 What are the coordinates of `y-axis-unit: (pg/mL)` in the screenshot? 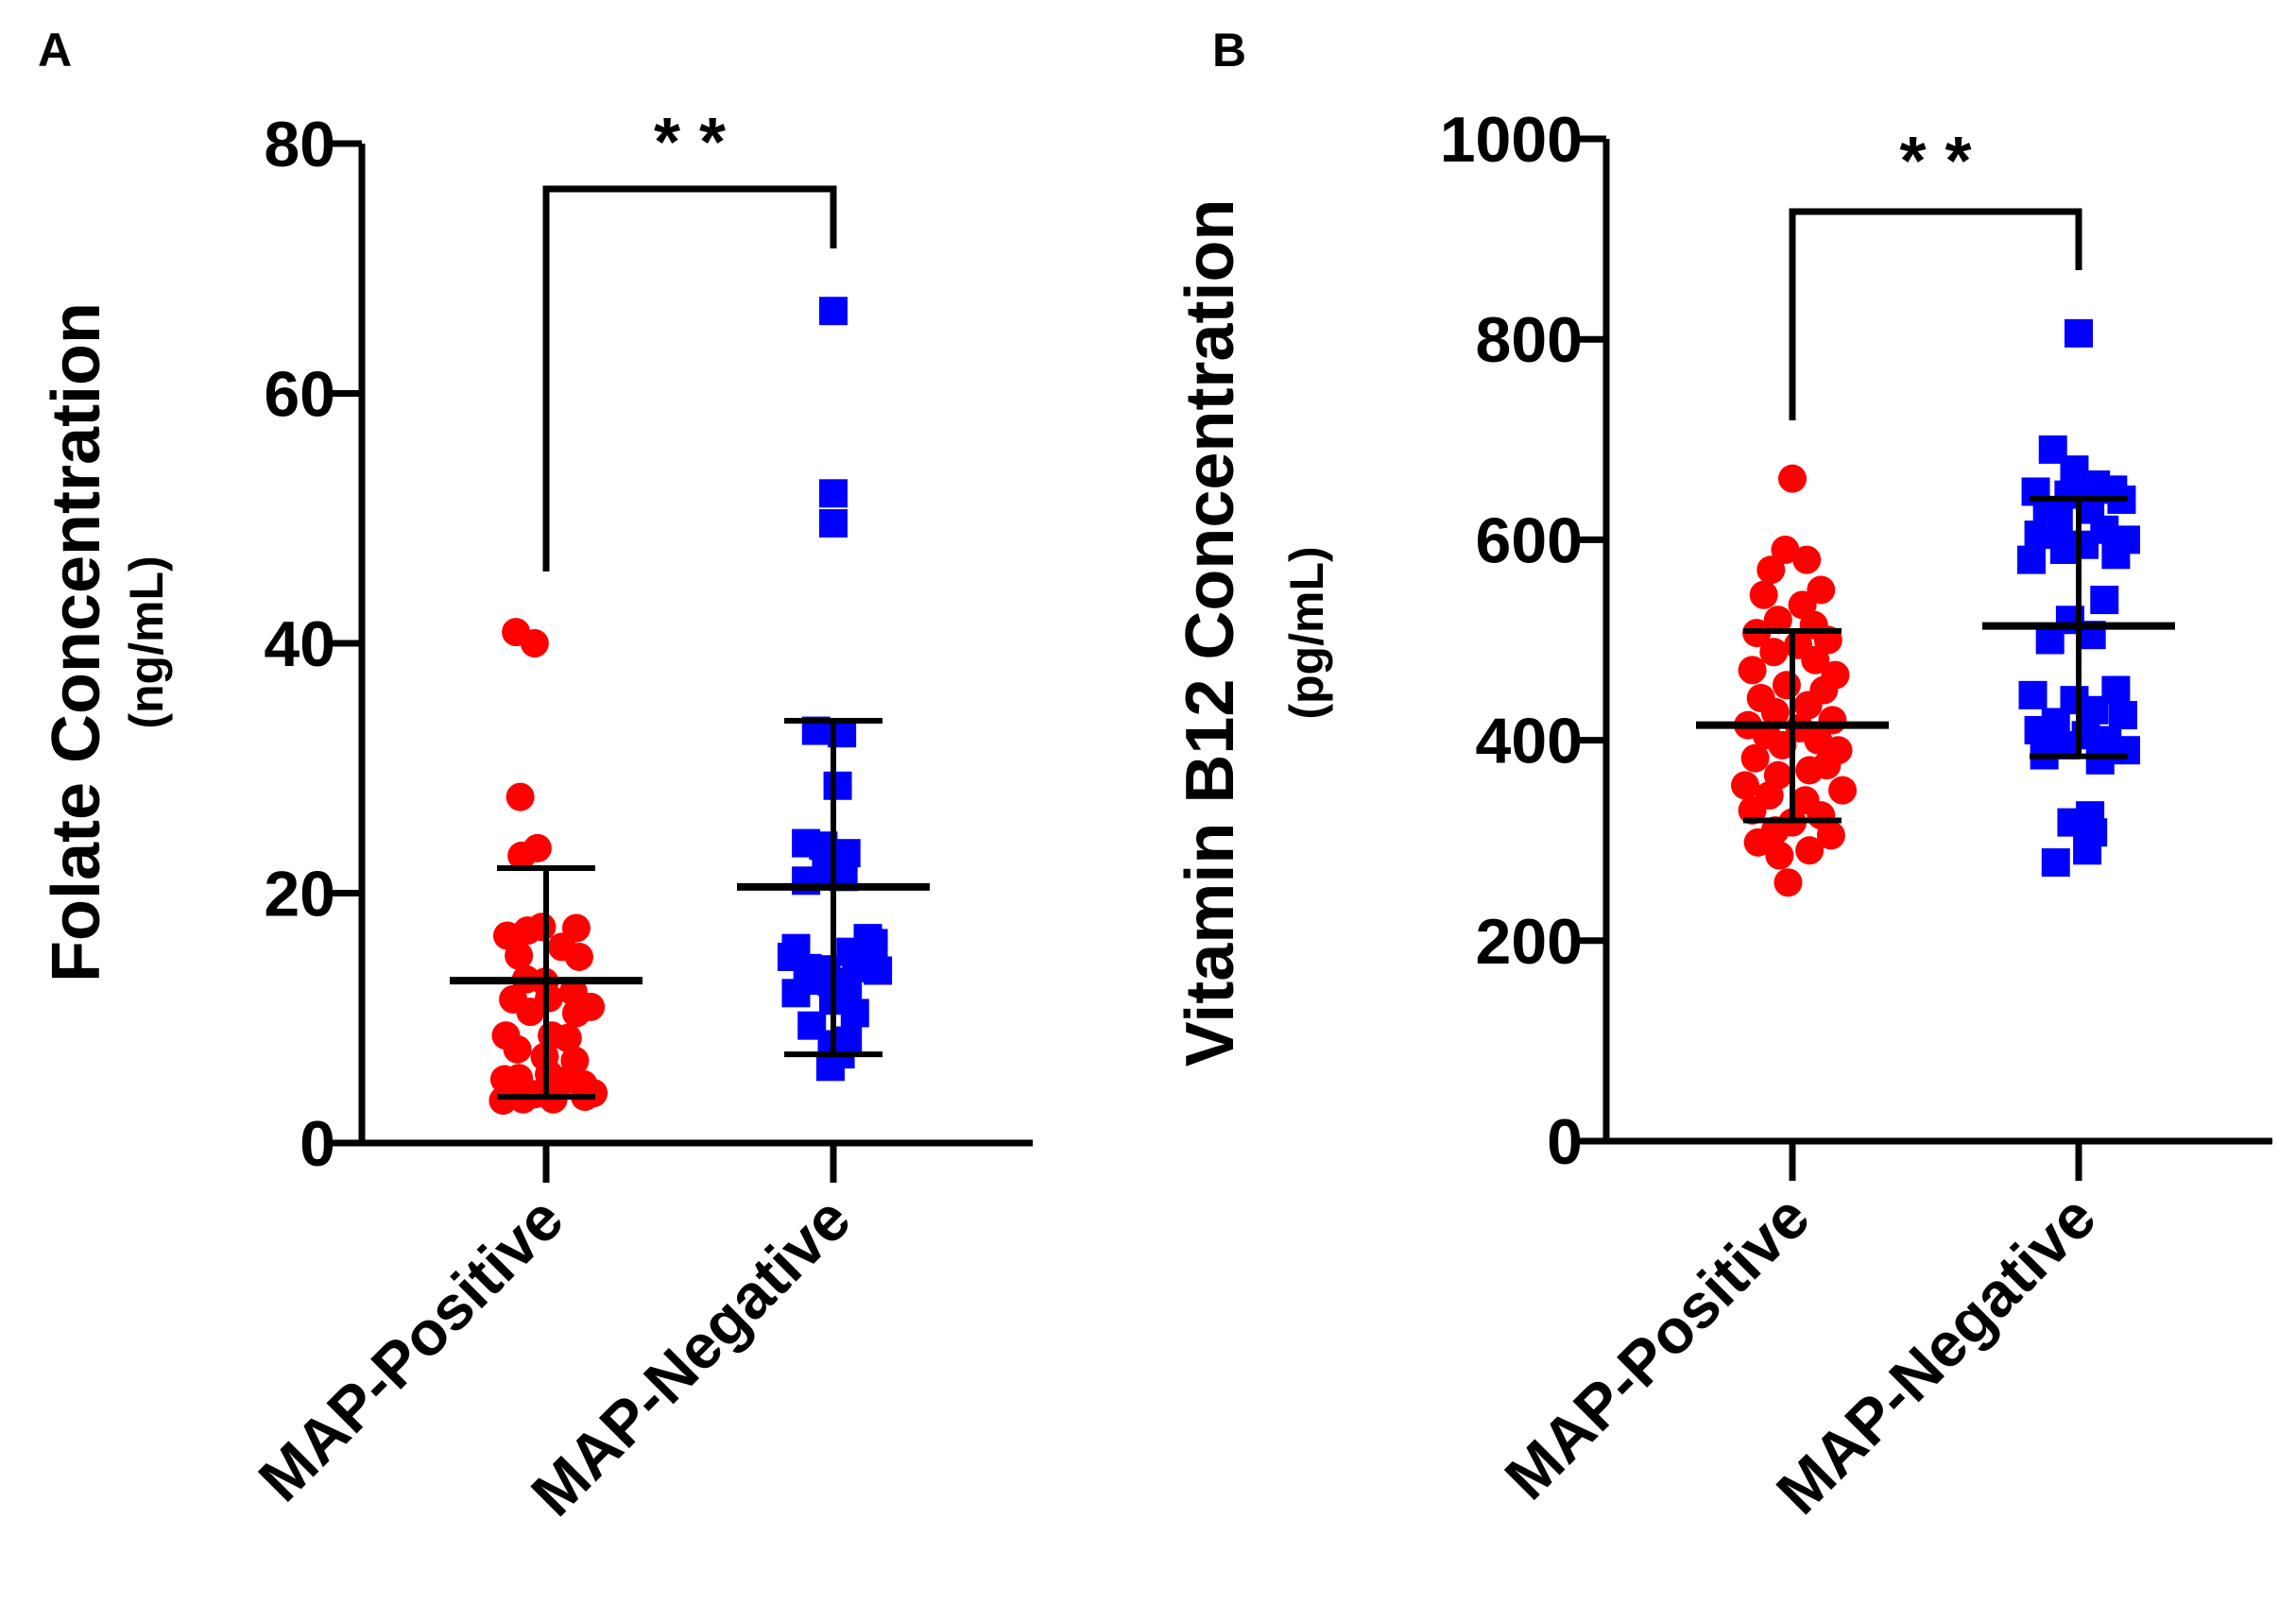 It's located at (1306, 632).